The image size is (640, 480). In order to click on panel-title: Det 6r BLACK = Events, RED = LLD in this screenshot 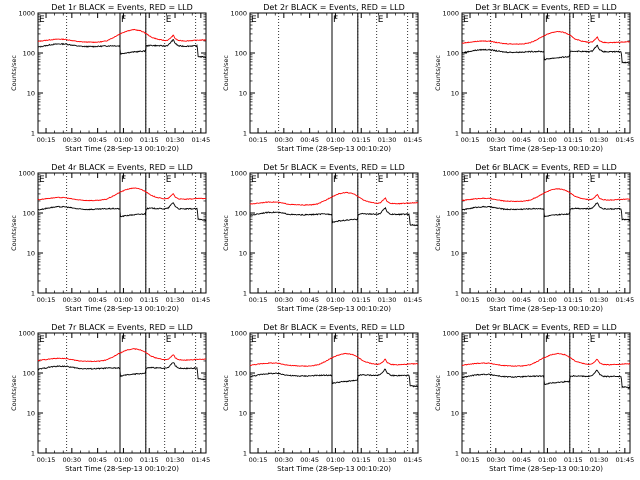, I will do `click(546, 167)`.